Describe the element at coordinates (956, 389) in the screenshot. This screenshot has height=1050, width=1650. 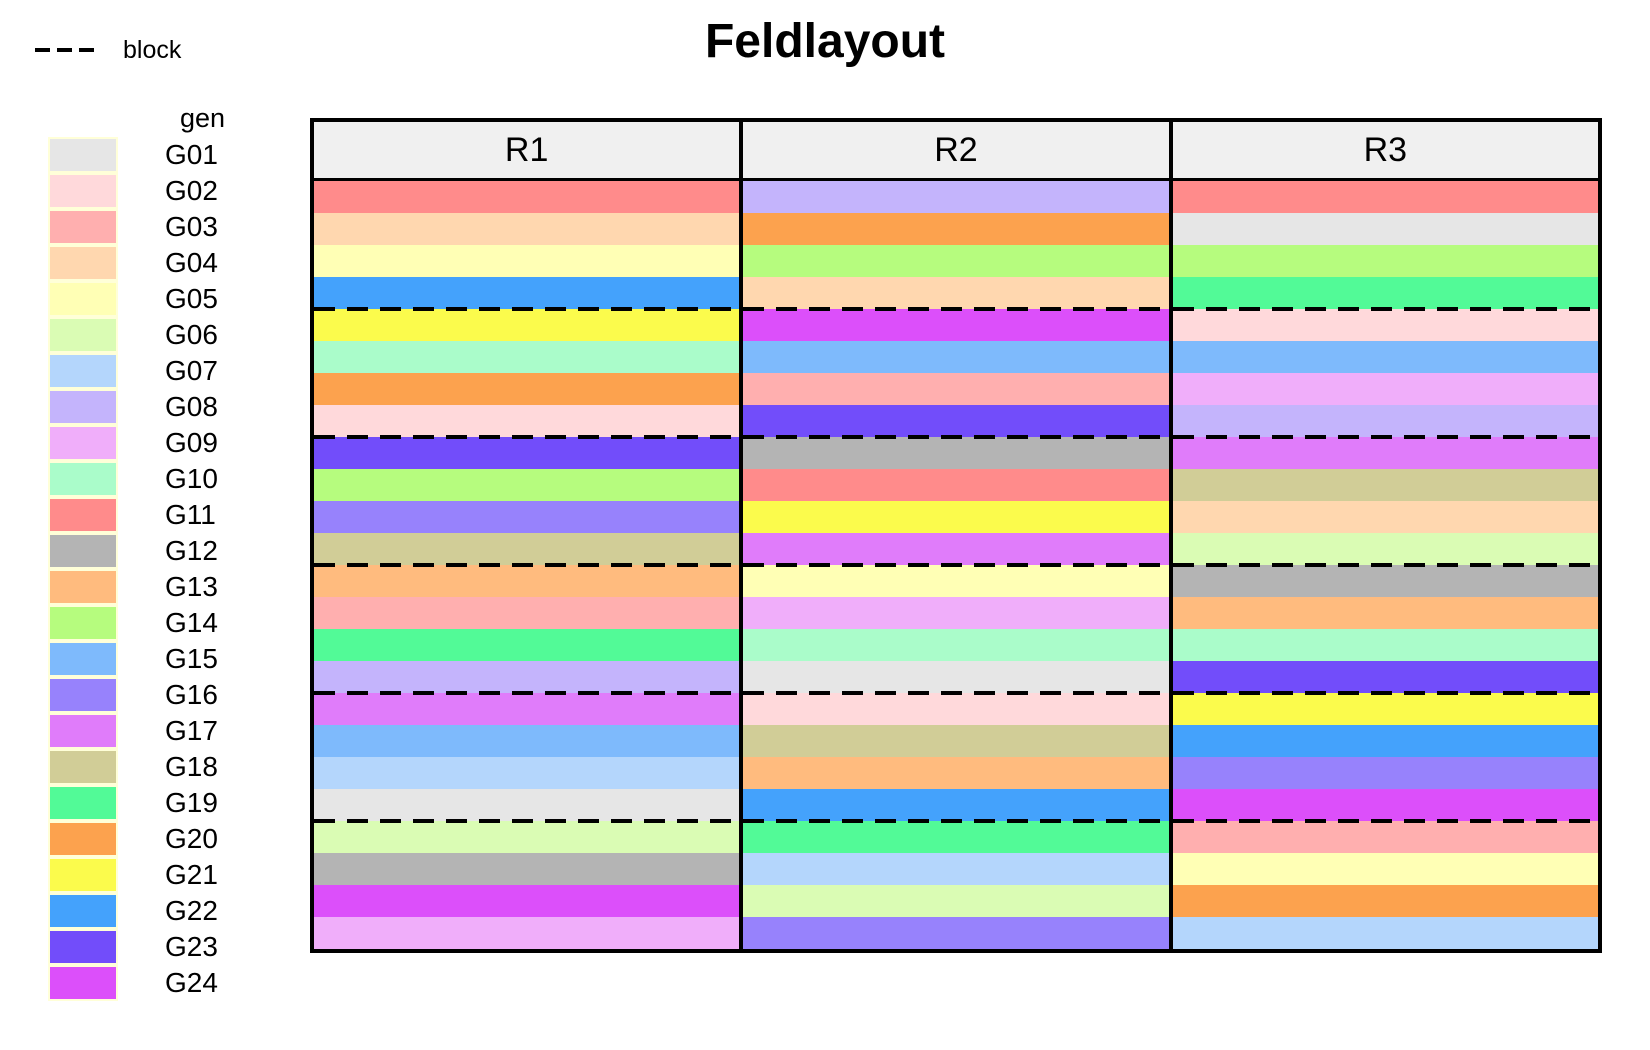
I see `plot-R2-row7-G03` at that location.